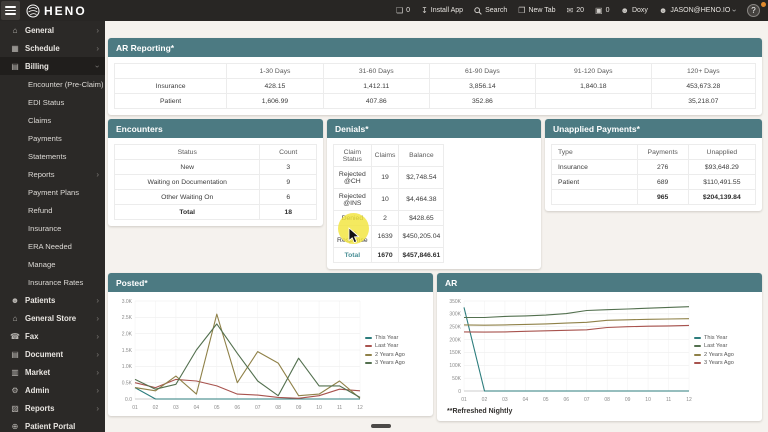 This screenshot has height=432, width=768. I want to click on fax-icon: ☎, so click(15, 336).